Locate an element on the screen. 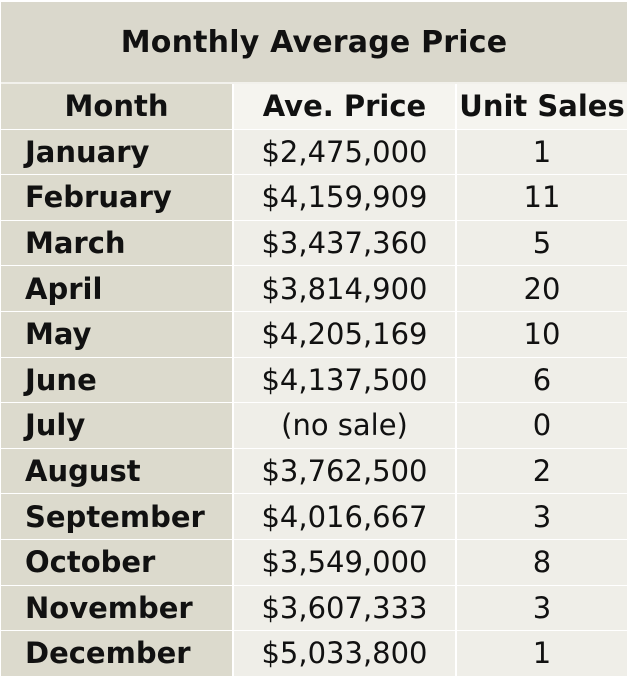  table-cell-month: November is located at coordinates (116, 608).